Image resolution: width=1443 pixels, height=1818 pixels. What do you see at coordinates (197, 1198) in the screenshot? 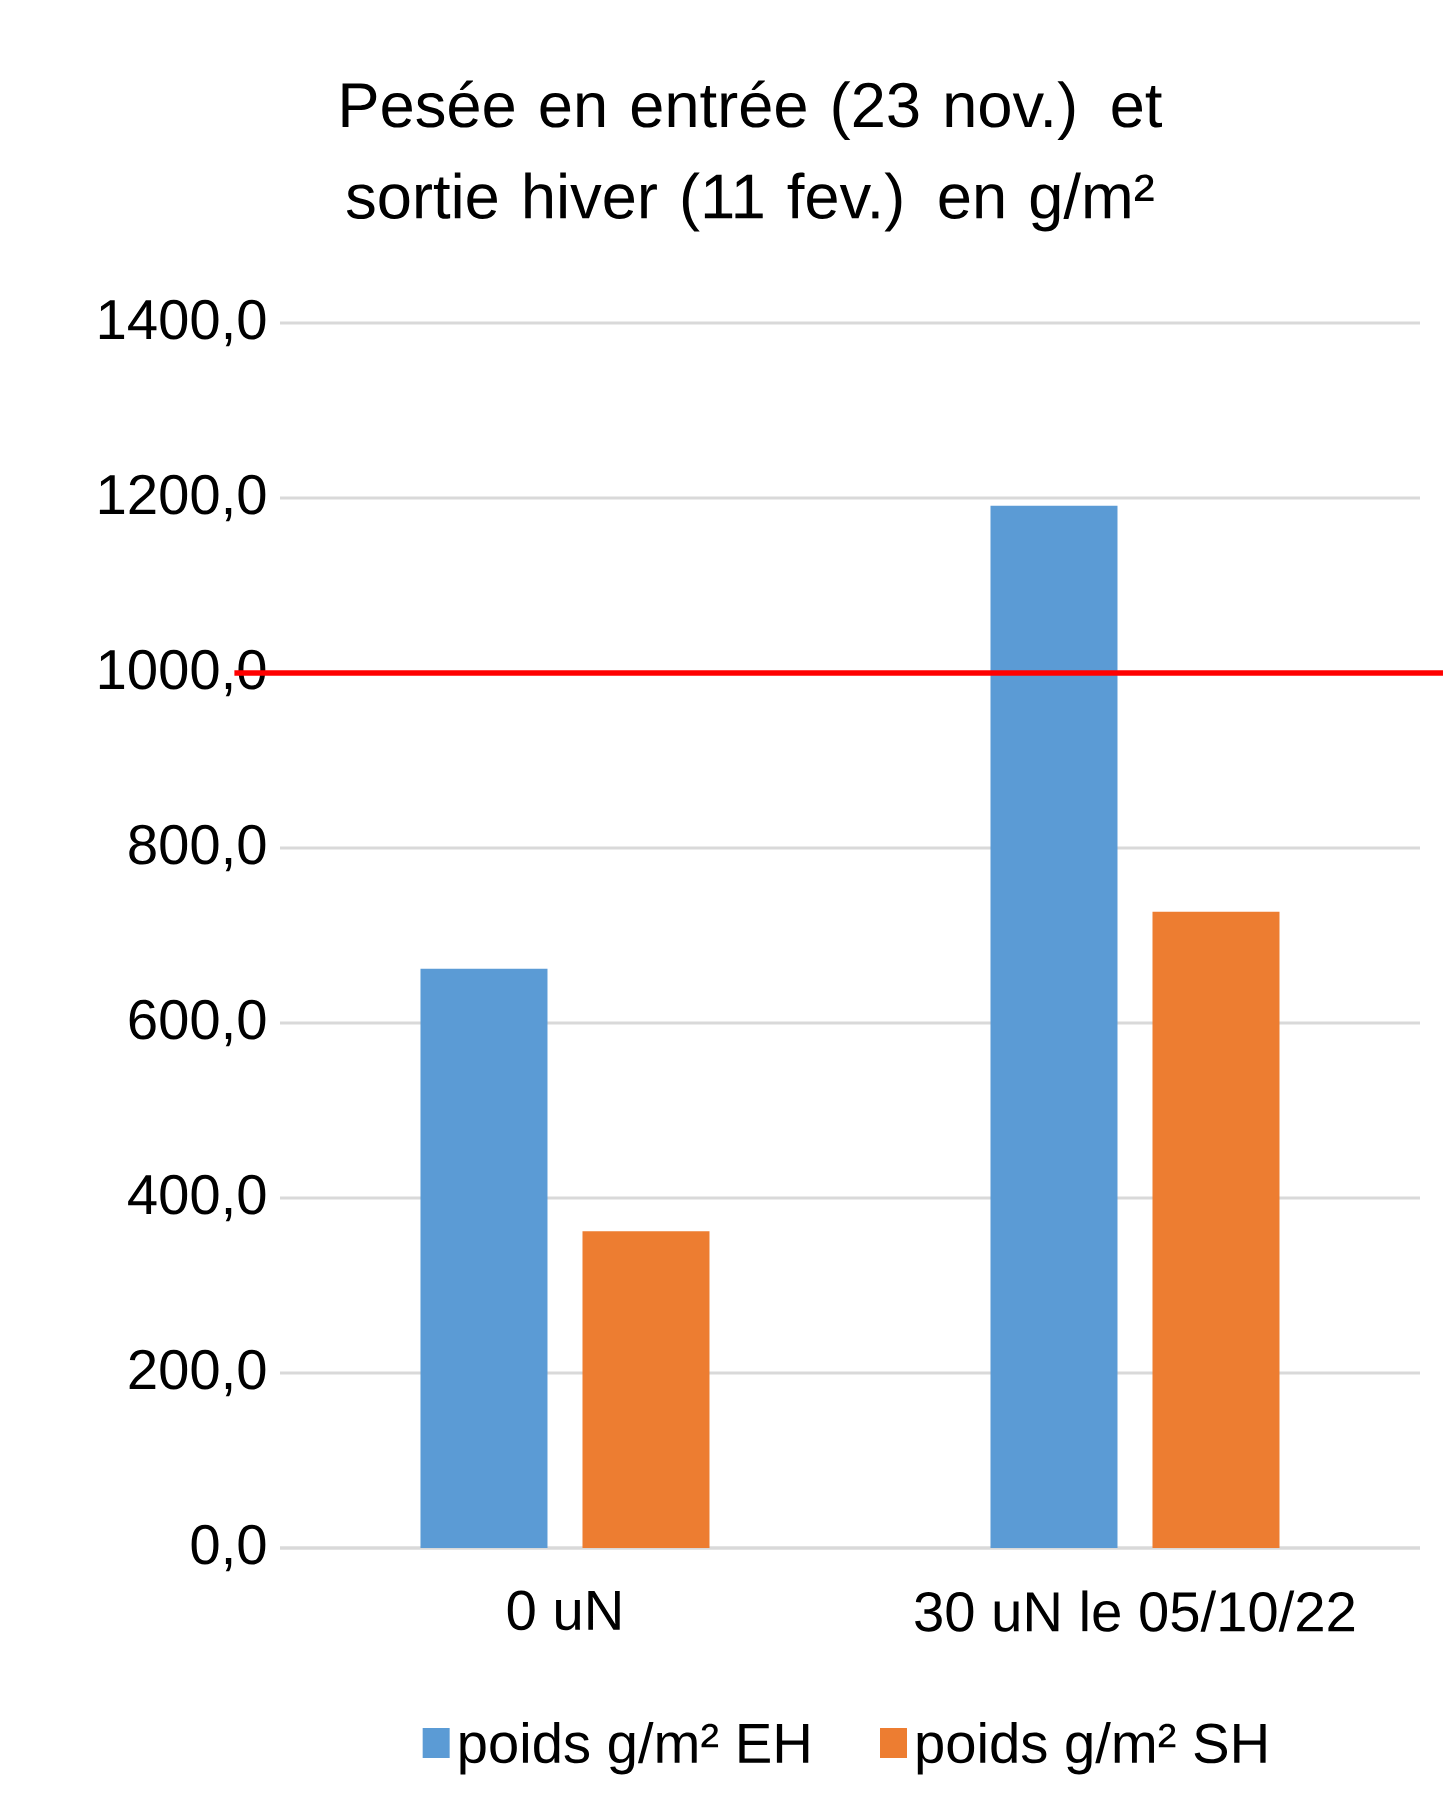
I see `y-tick-label: 400,0` at bounding box center [197, 1198].